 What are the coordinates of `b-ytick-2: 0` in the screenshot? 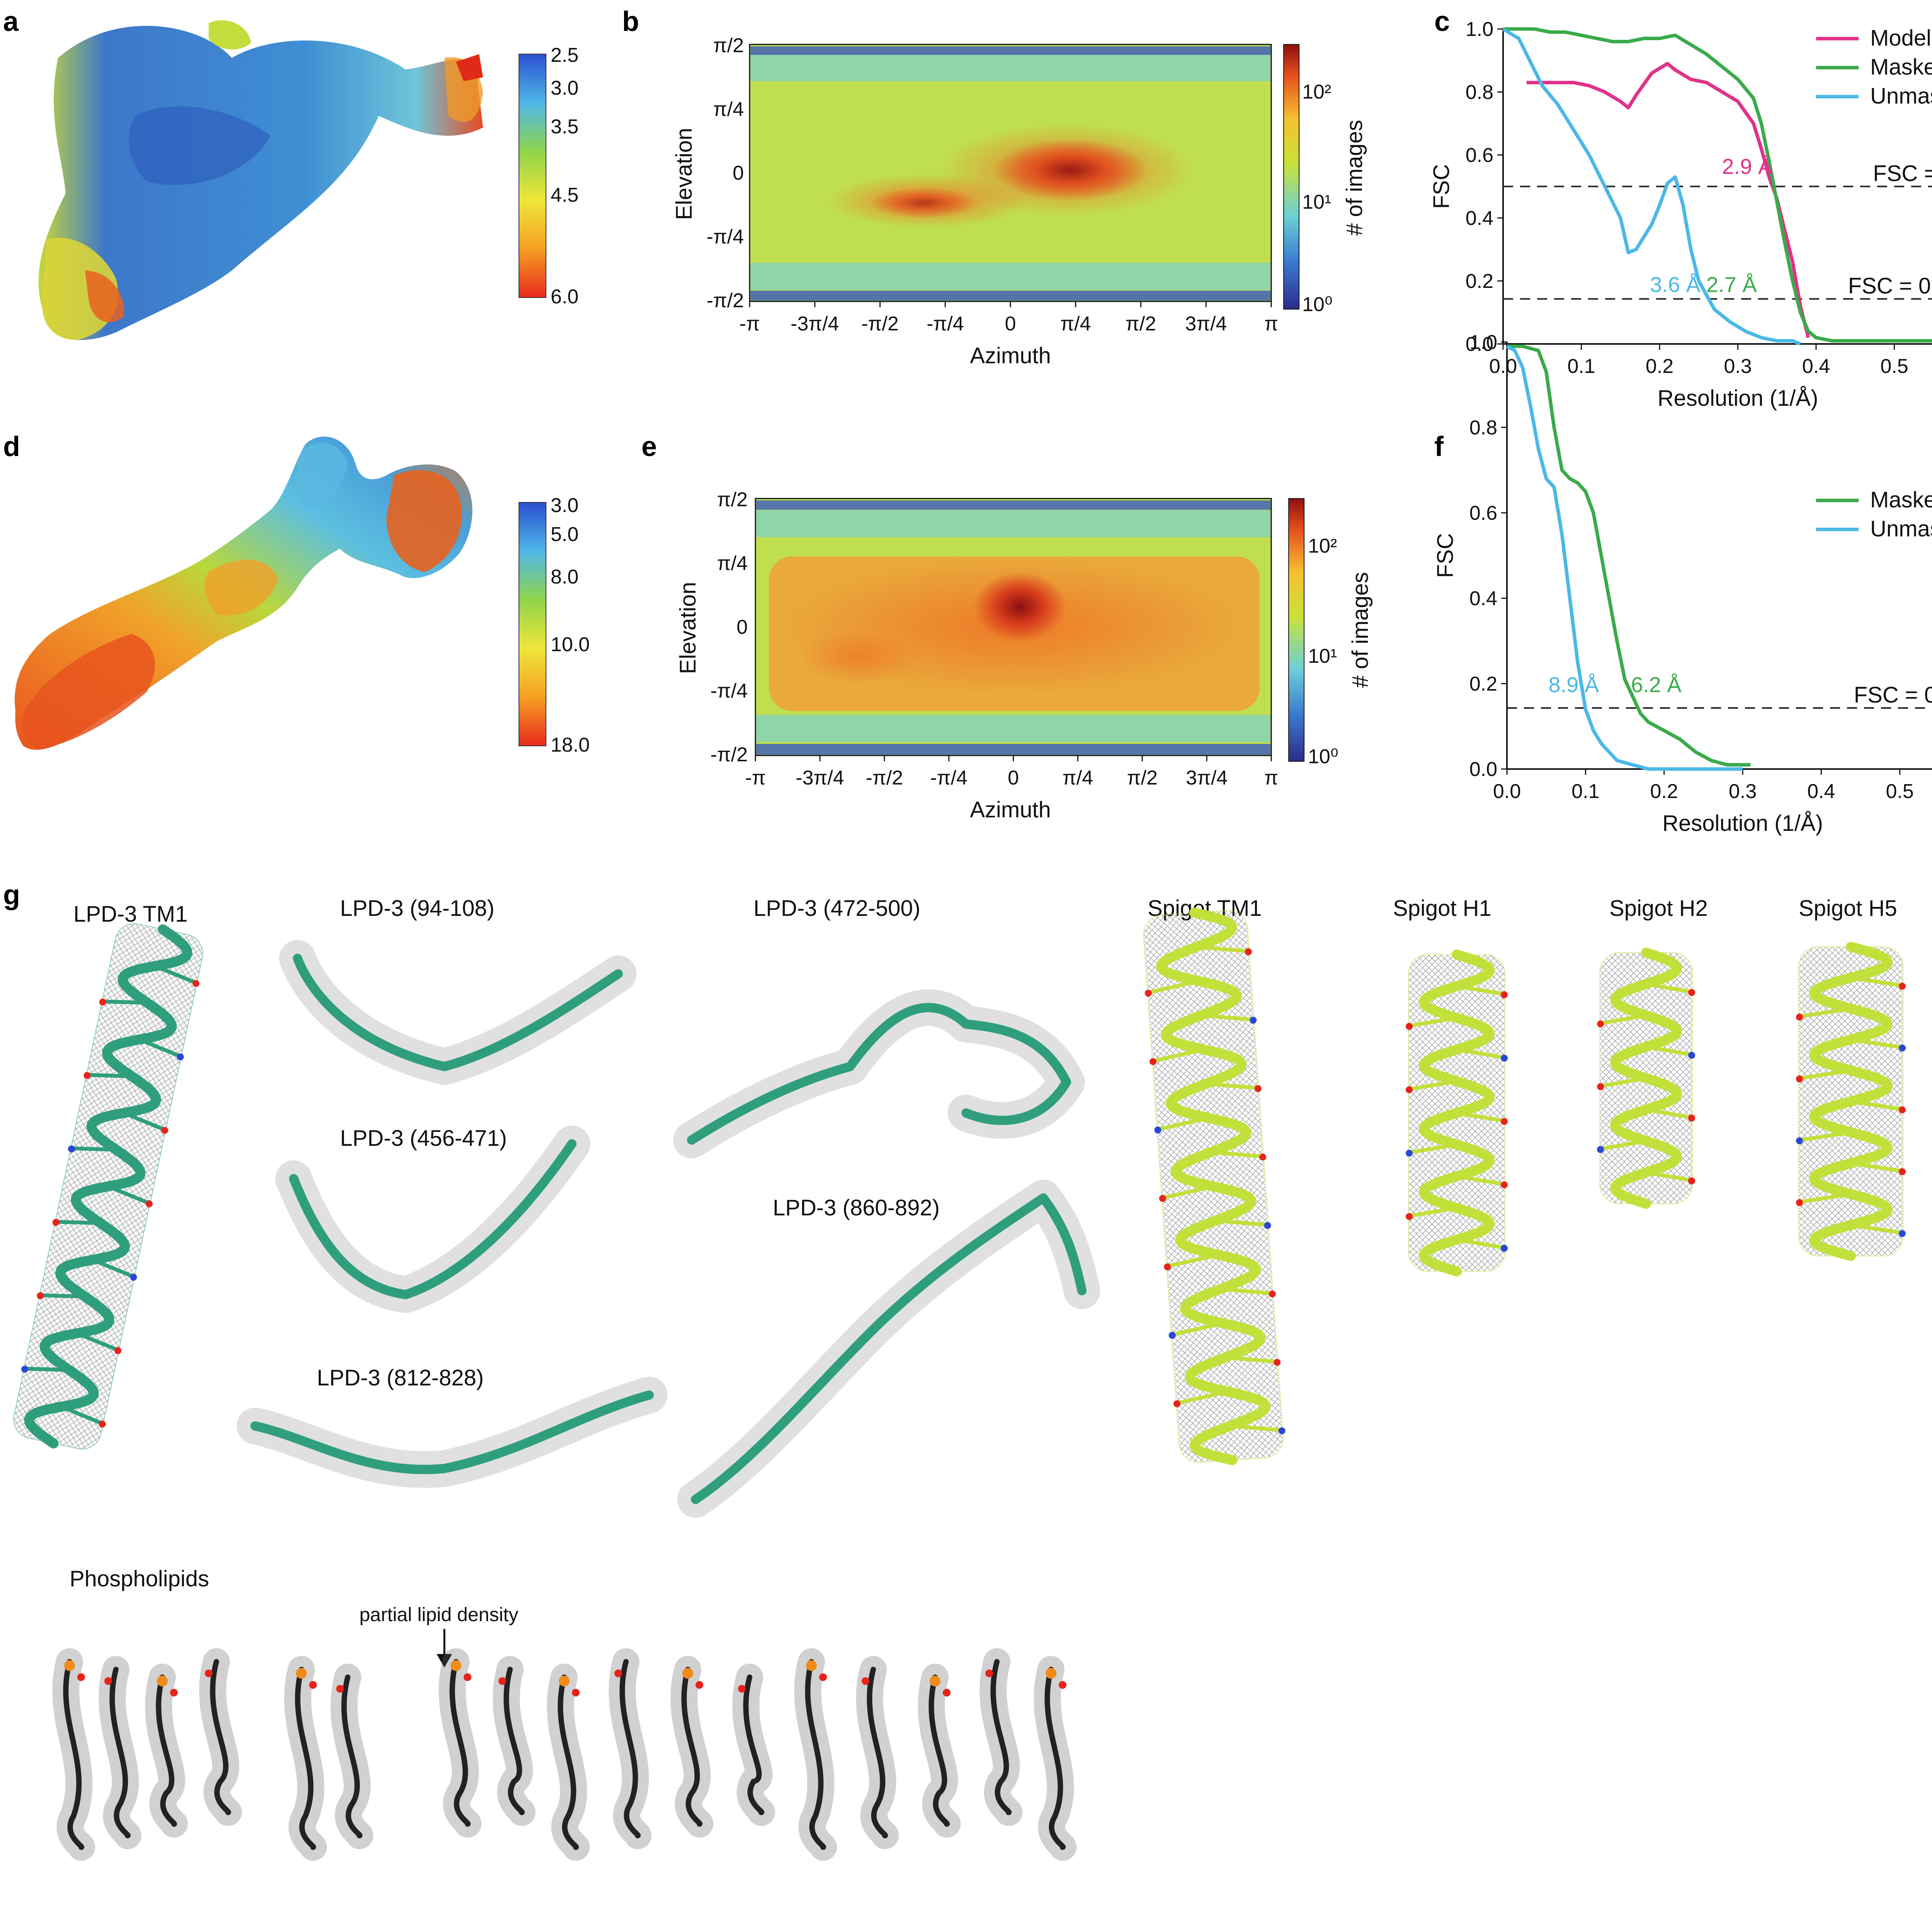 It's located at (738, 173).